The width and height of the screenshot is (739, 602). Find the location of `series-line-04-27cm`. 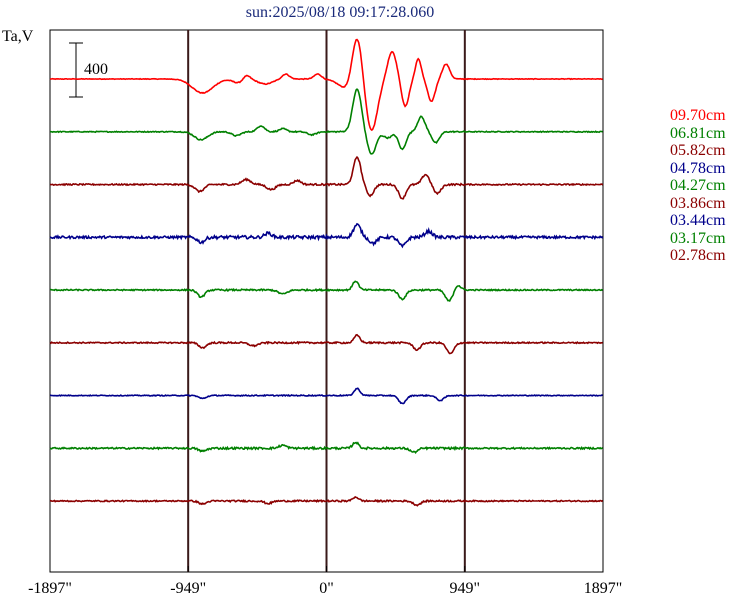

series-line-04-27cm is located at coordinates (327, 291).